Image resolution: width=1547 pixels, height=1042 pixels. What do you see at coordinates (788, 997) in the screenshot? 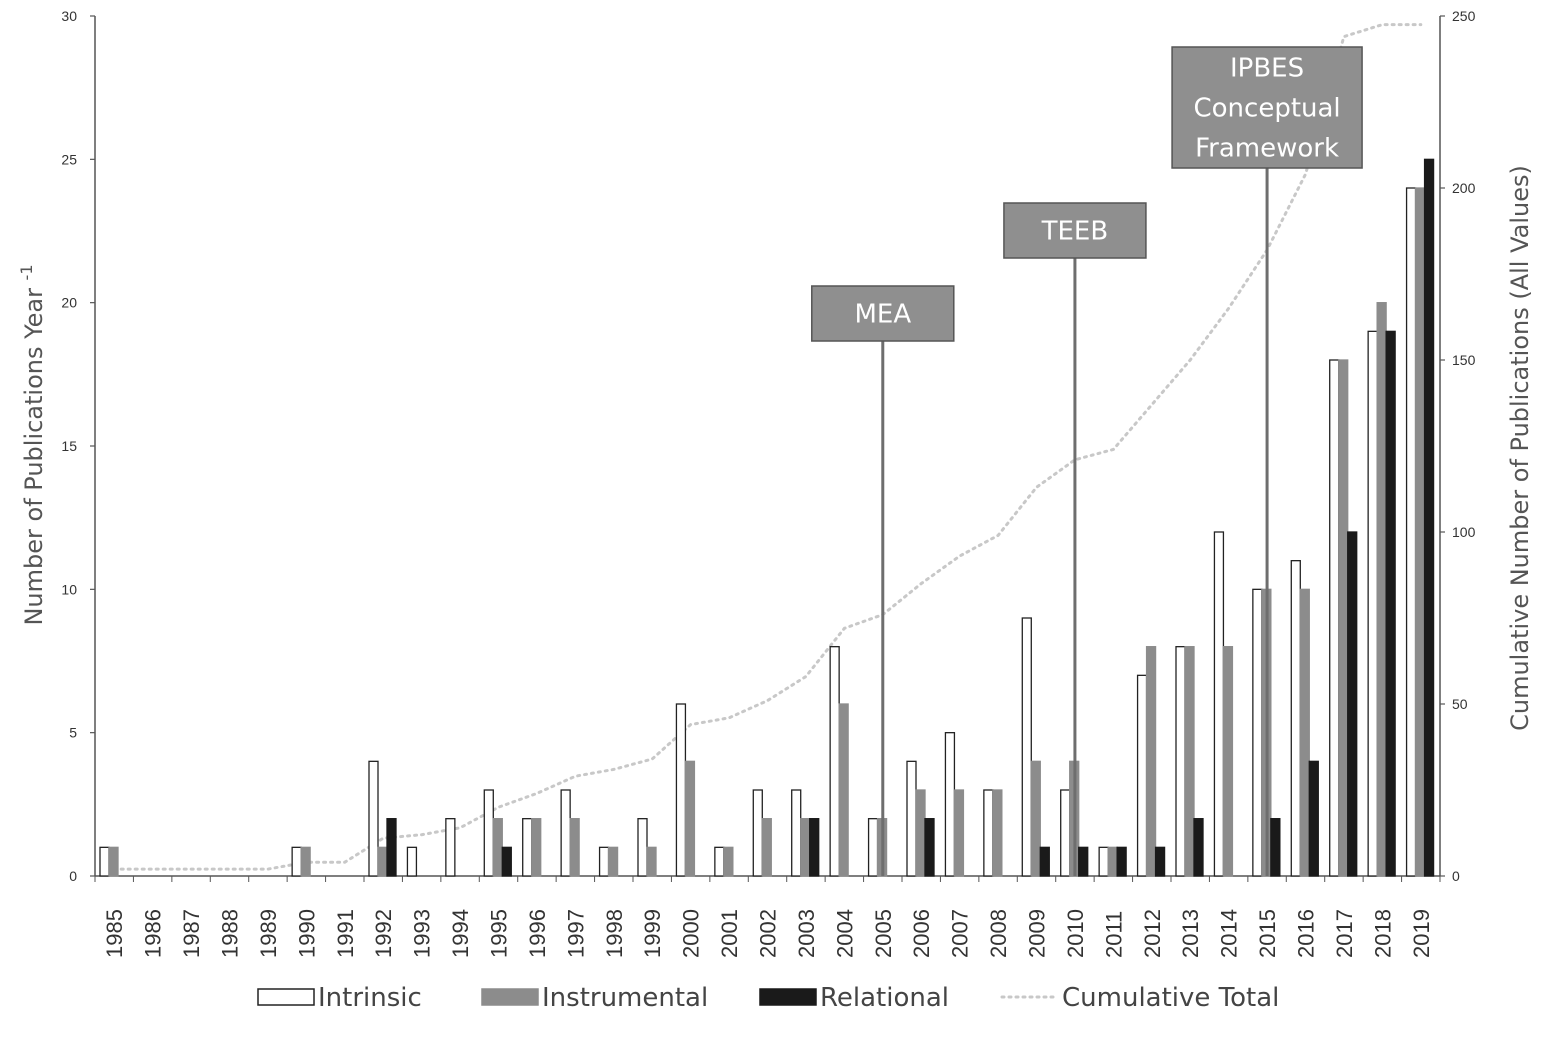
I see `legend-swatch-relational` at bounding box center [788, 997].